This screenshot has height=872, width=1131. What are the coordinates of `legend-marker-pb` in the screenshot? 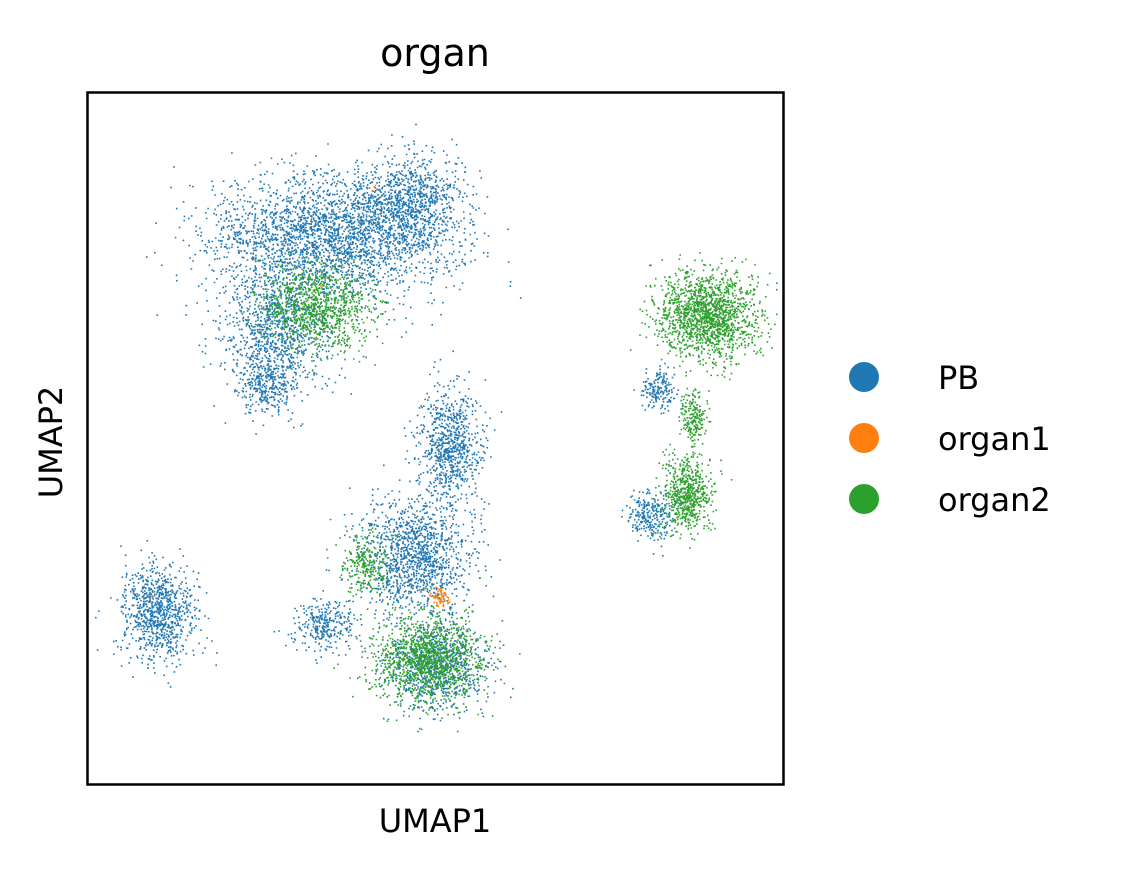 It's located at (864, 377).